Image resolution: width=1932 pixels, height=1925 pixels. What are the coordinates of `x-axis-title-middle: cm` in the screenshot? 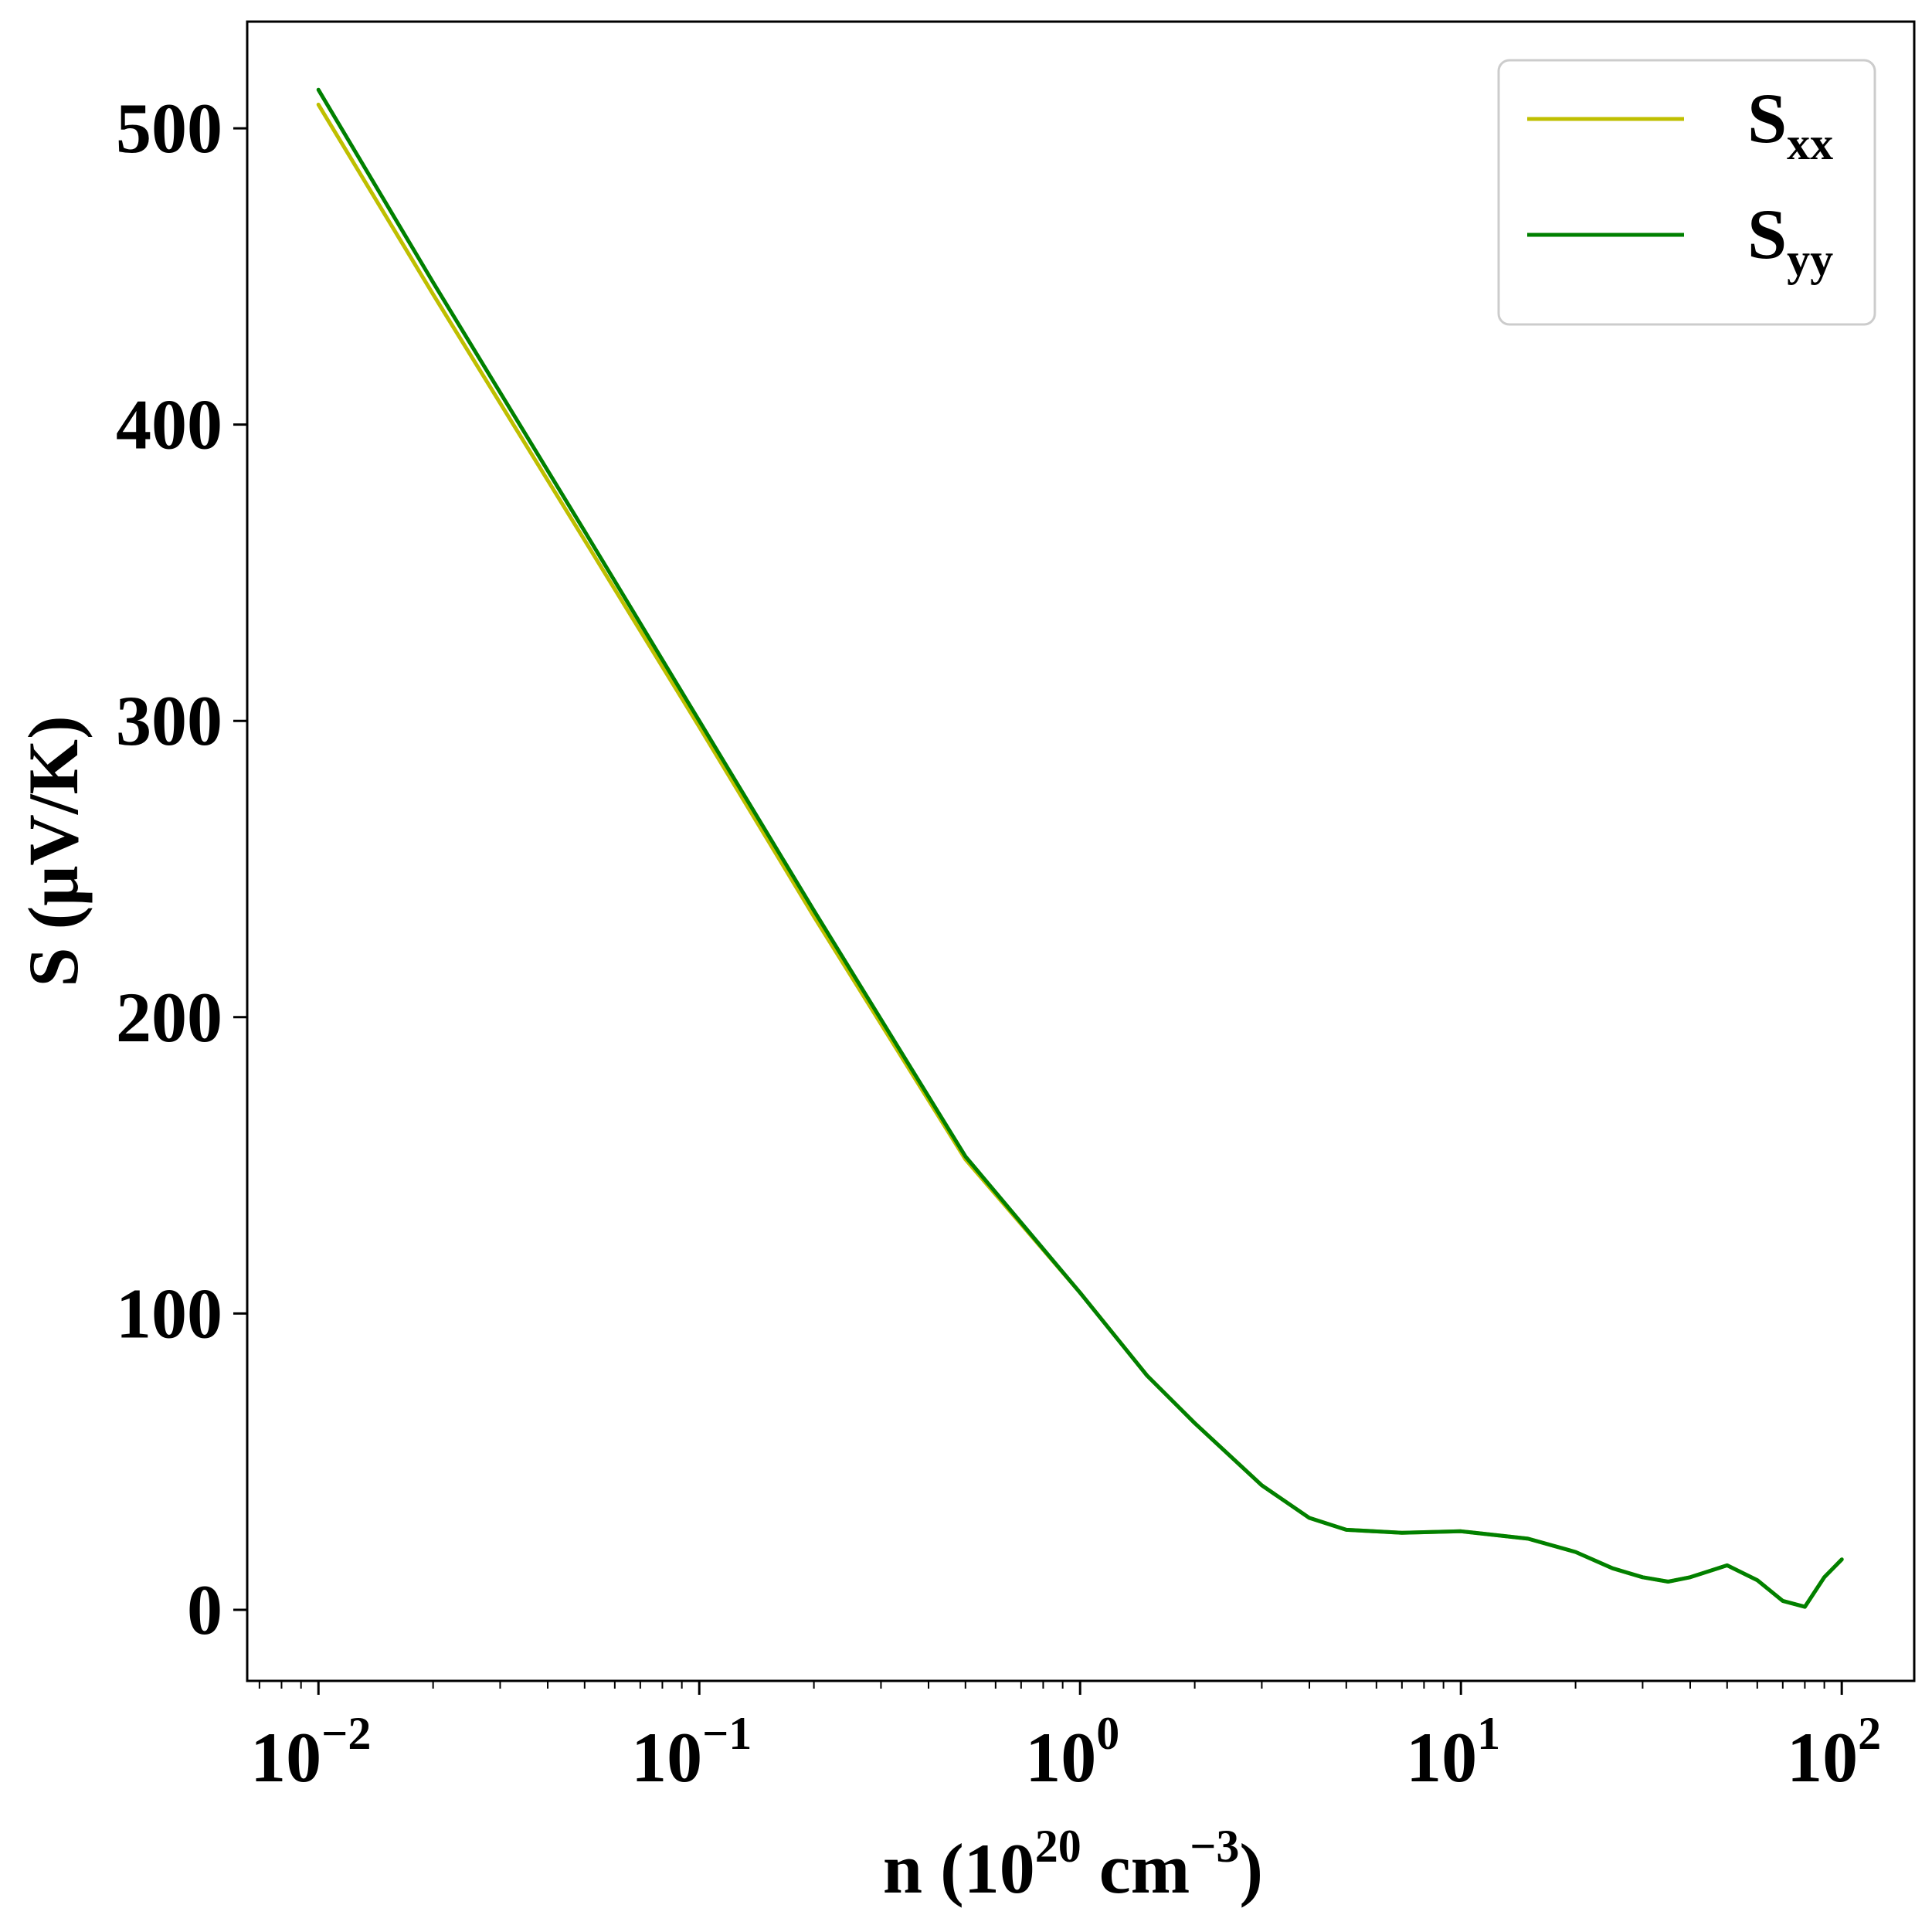 It's located at (1136, 1868).